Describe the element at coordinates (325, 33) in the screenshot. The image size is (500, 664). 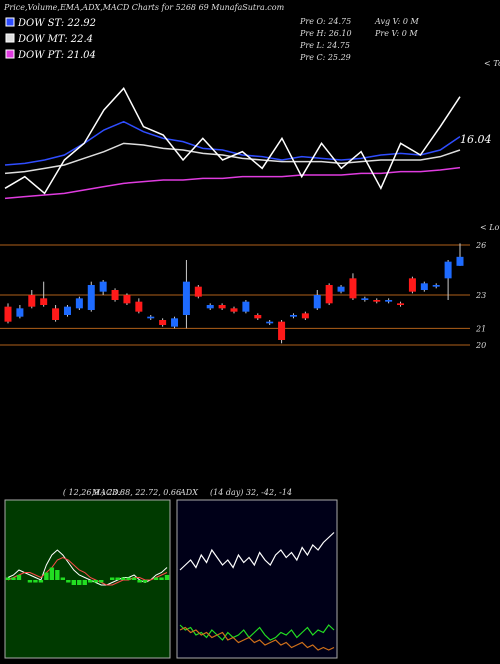
I see `stat: Pre H: 26.10` at that location.